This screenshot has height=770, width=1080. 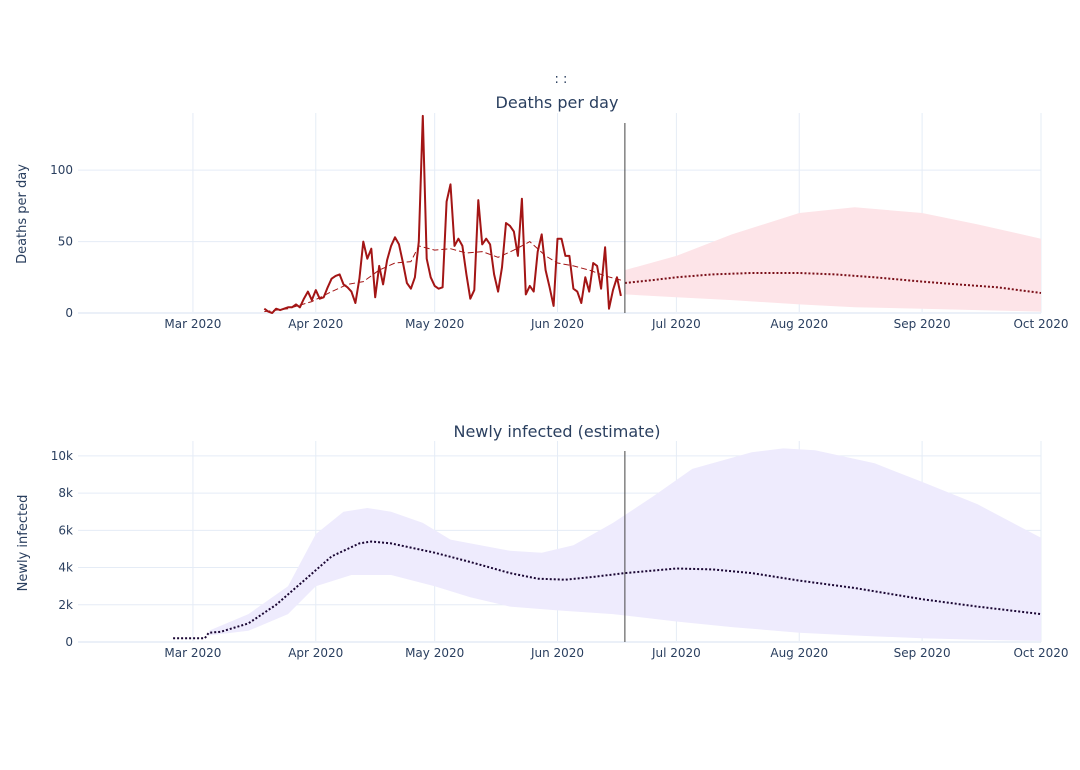 What do you see at coordinates (65, 493) in the screenshot?
I see `y-tick-label: 8k` at bounding box center [65, 493].